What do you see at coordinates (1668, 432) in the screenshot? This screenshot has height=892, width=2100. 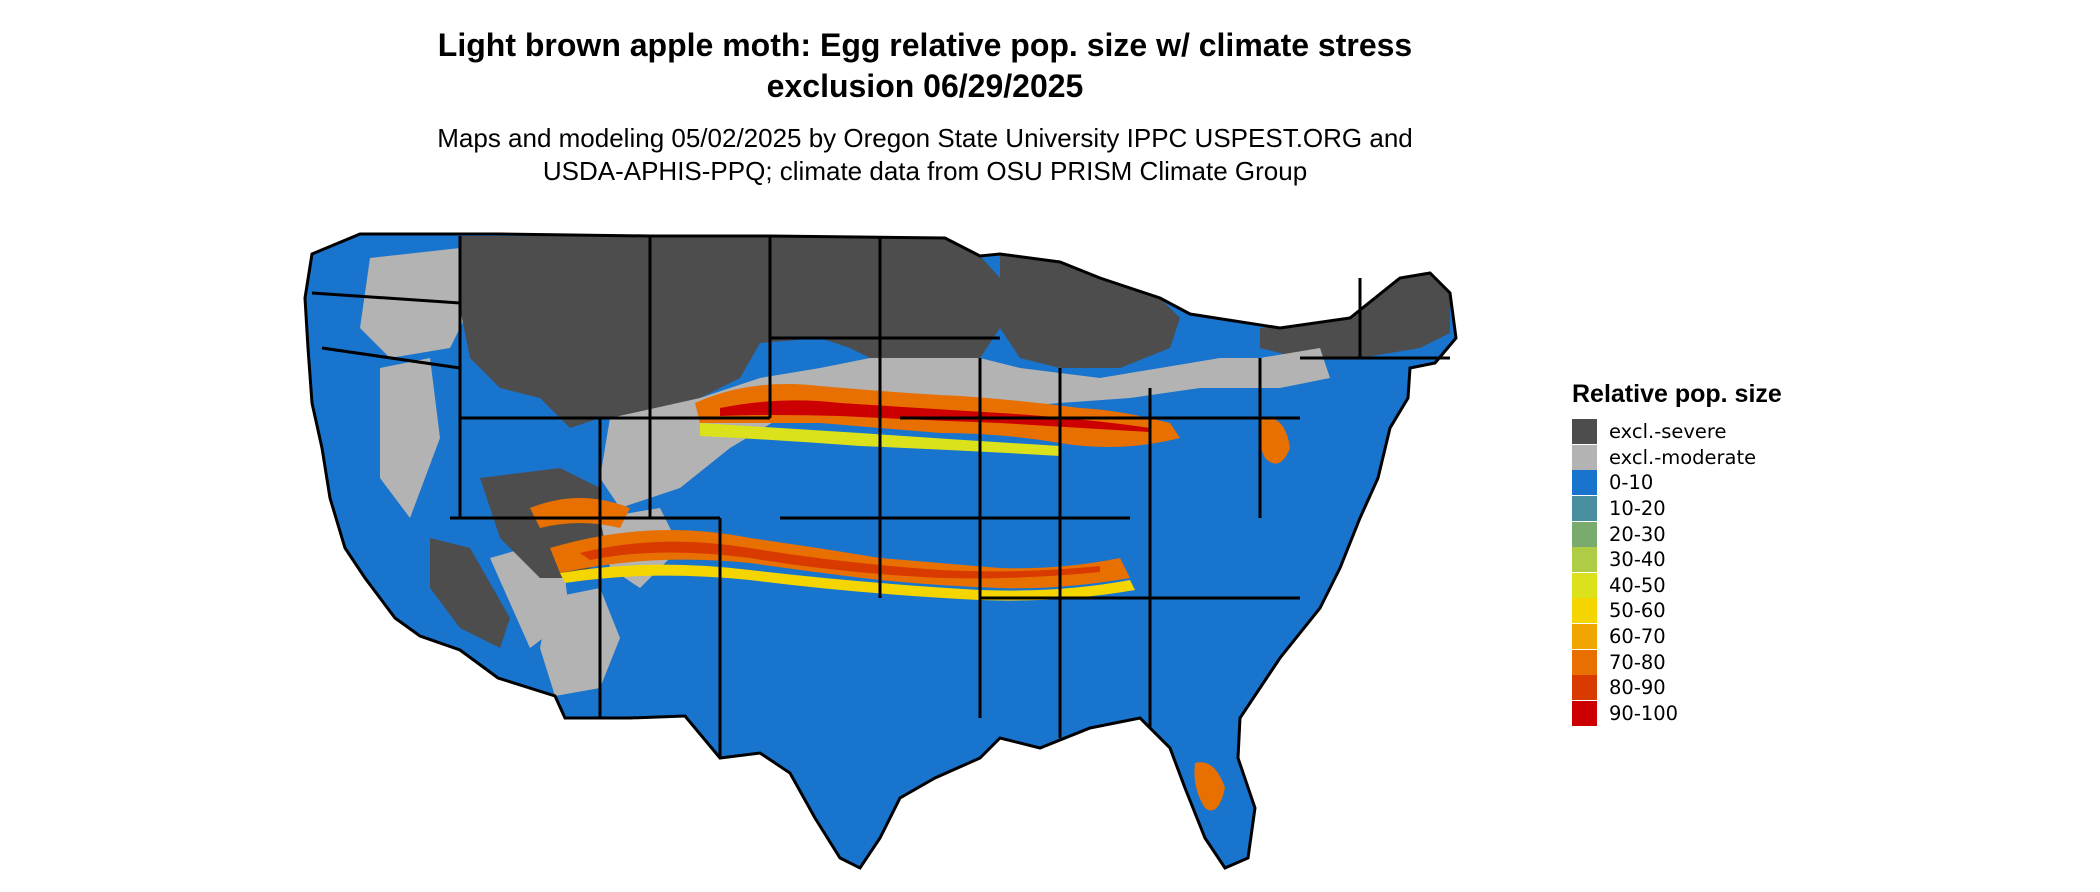 I see `legend-label: excl.-severe` at bounding box center [1668, 432].